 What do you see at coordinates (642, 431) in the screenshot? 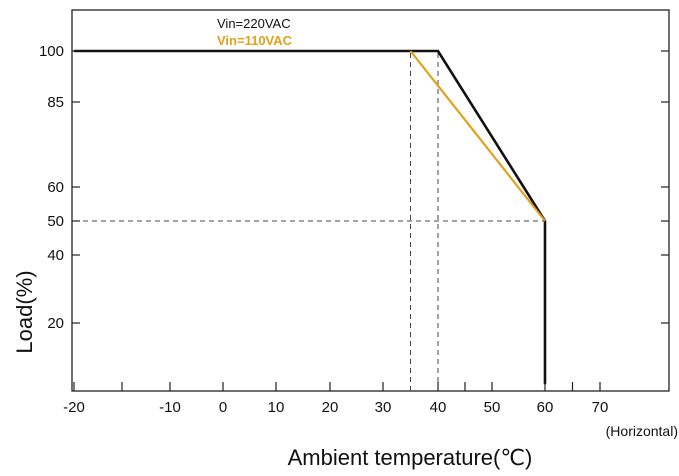
I see `x-axis-note: (Horizontal)` at bounding box center [642, 431].